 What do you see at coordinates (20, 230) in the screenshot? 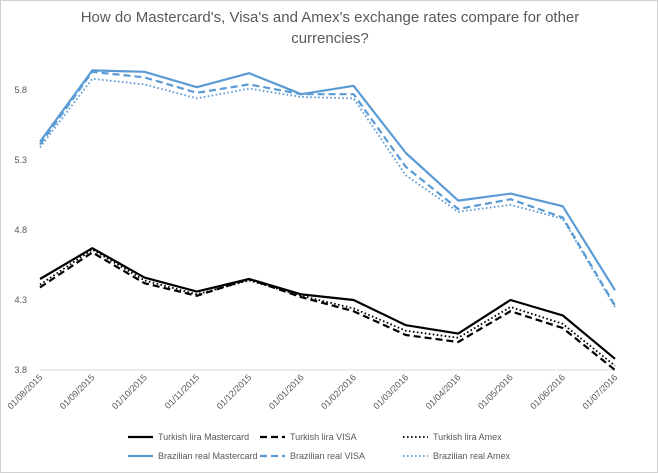
I see `y-tick-label: 4.8` at bounding box center [20, 230].